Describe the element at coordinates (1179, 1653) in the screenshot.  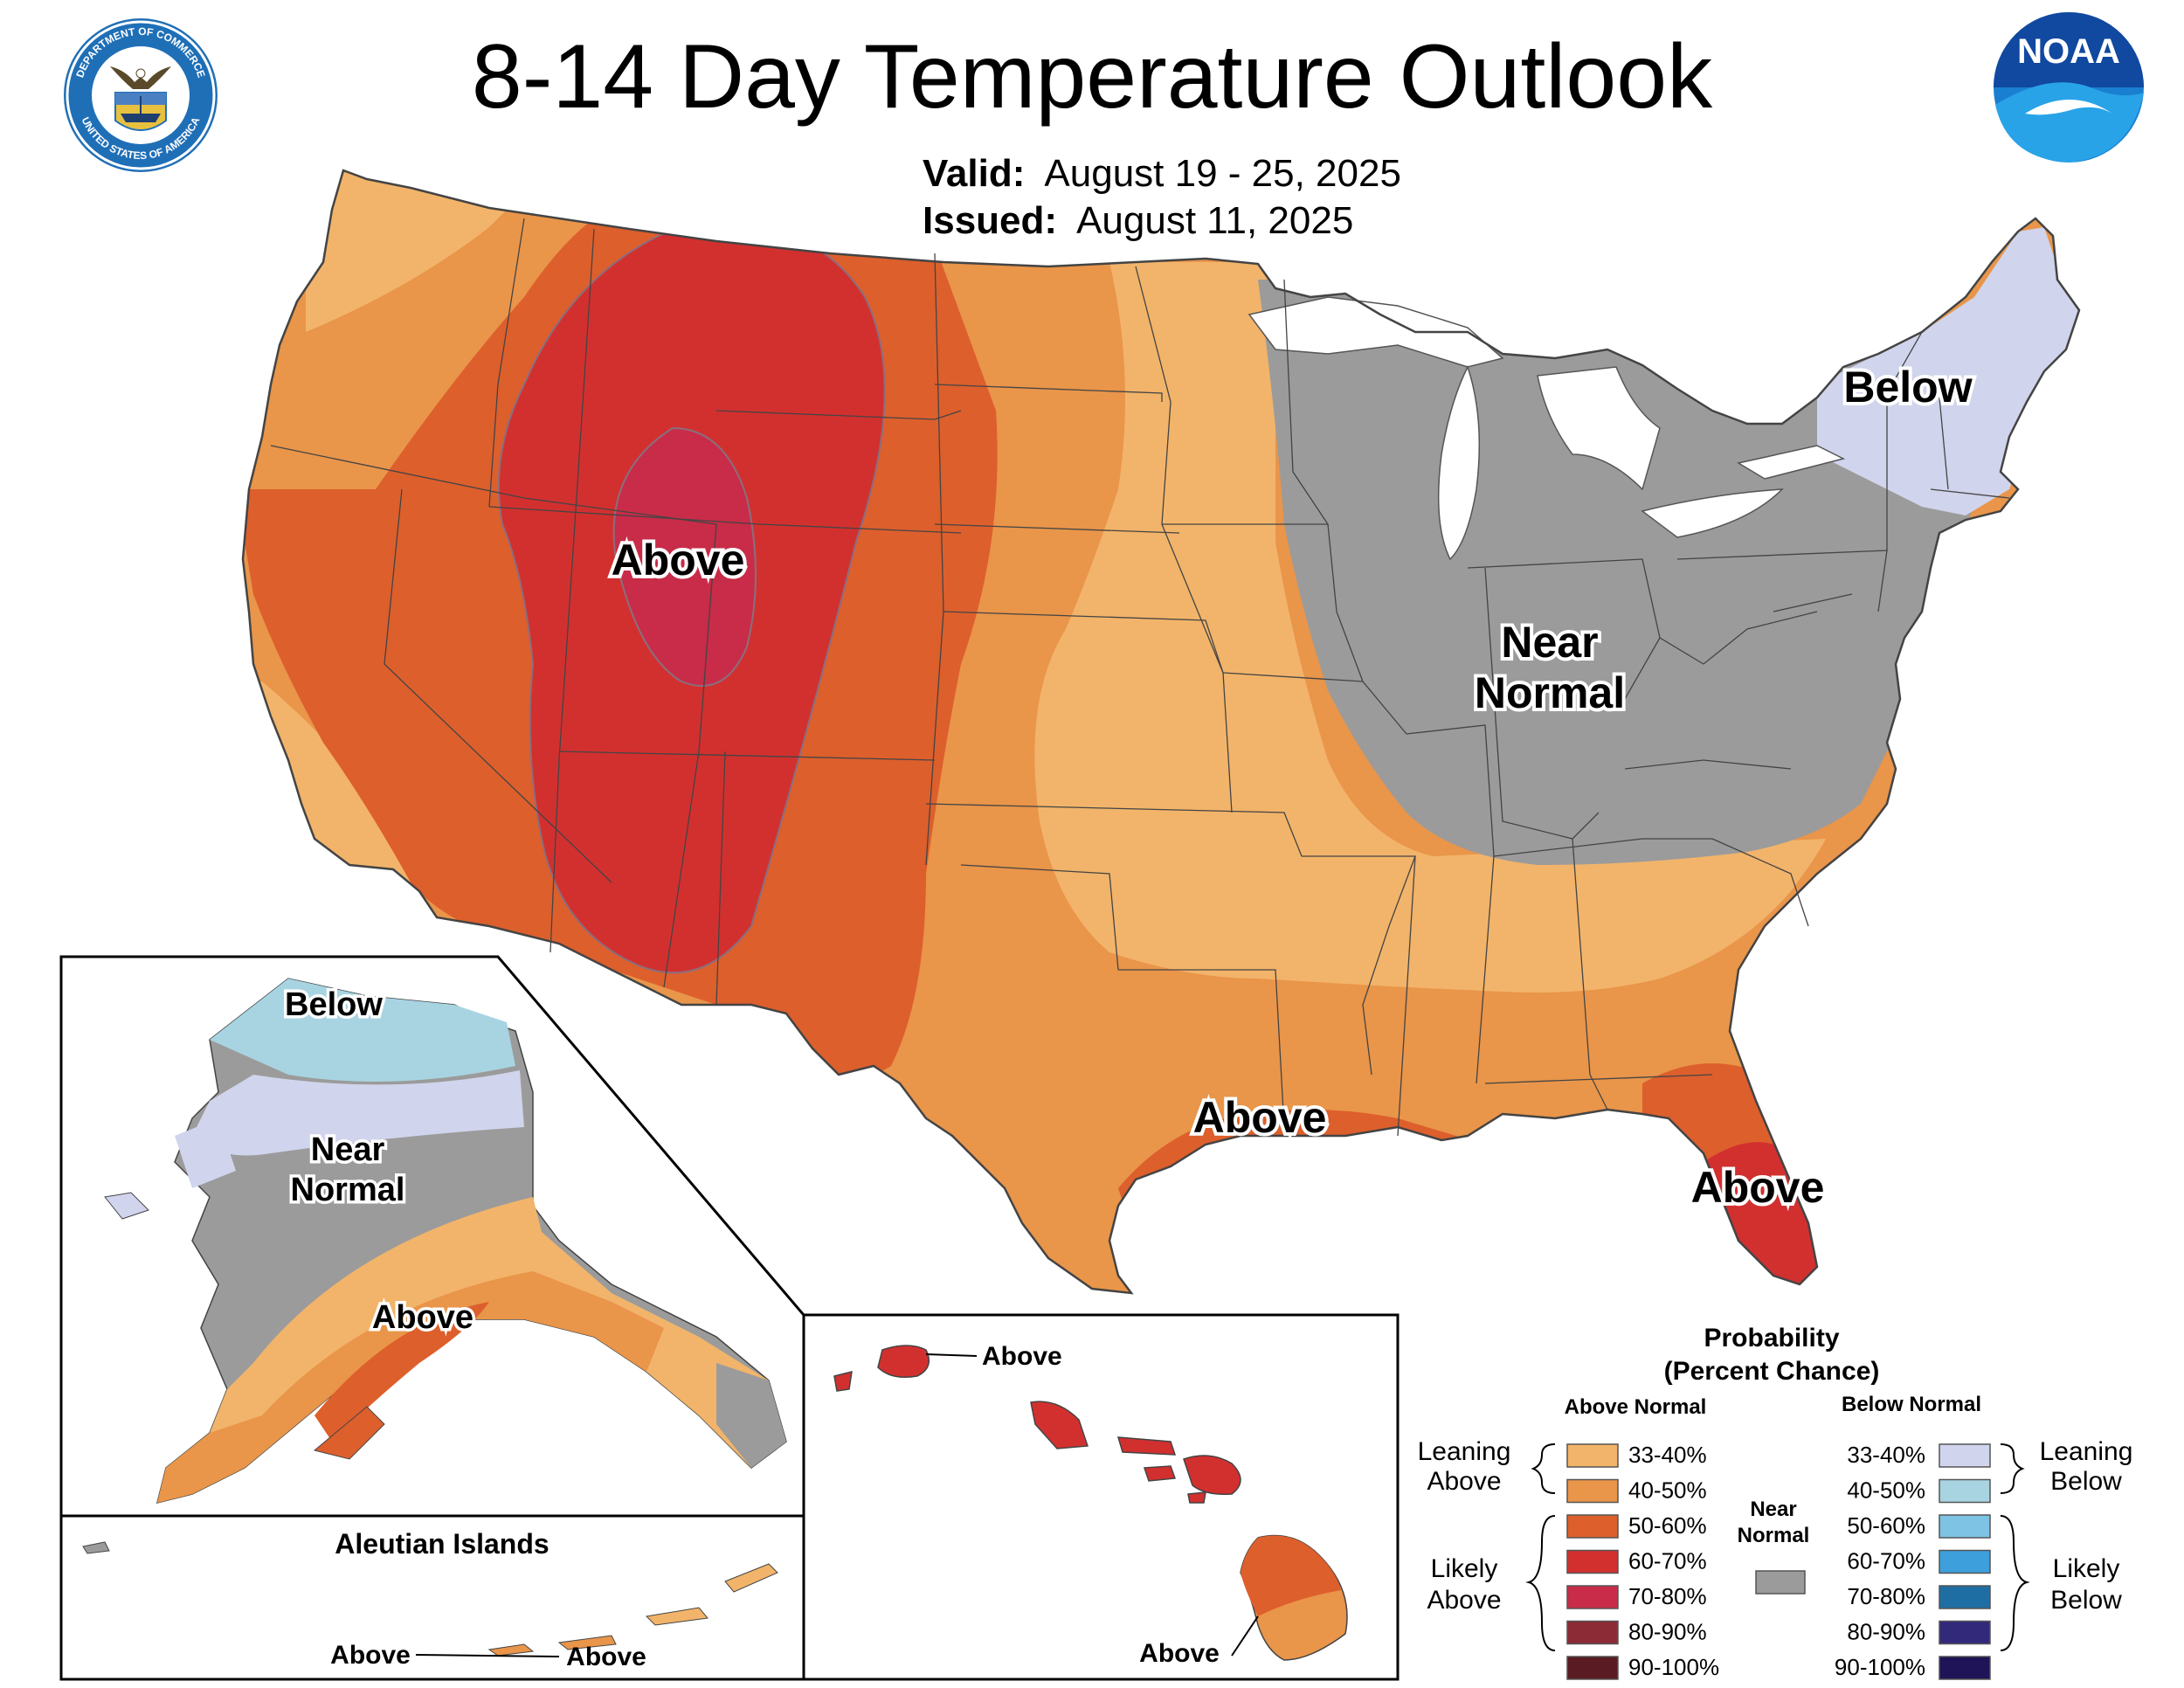
I see `hawaii-label-above-south: Above` at that location.